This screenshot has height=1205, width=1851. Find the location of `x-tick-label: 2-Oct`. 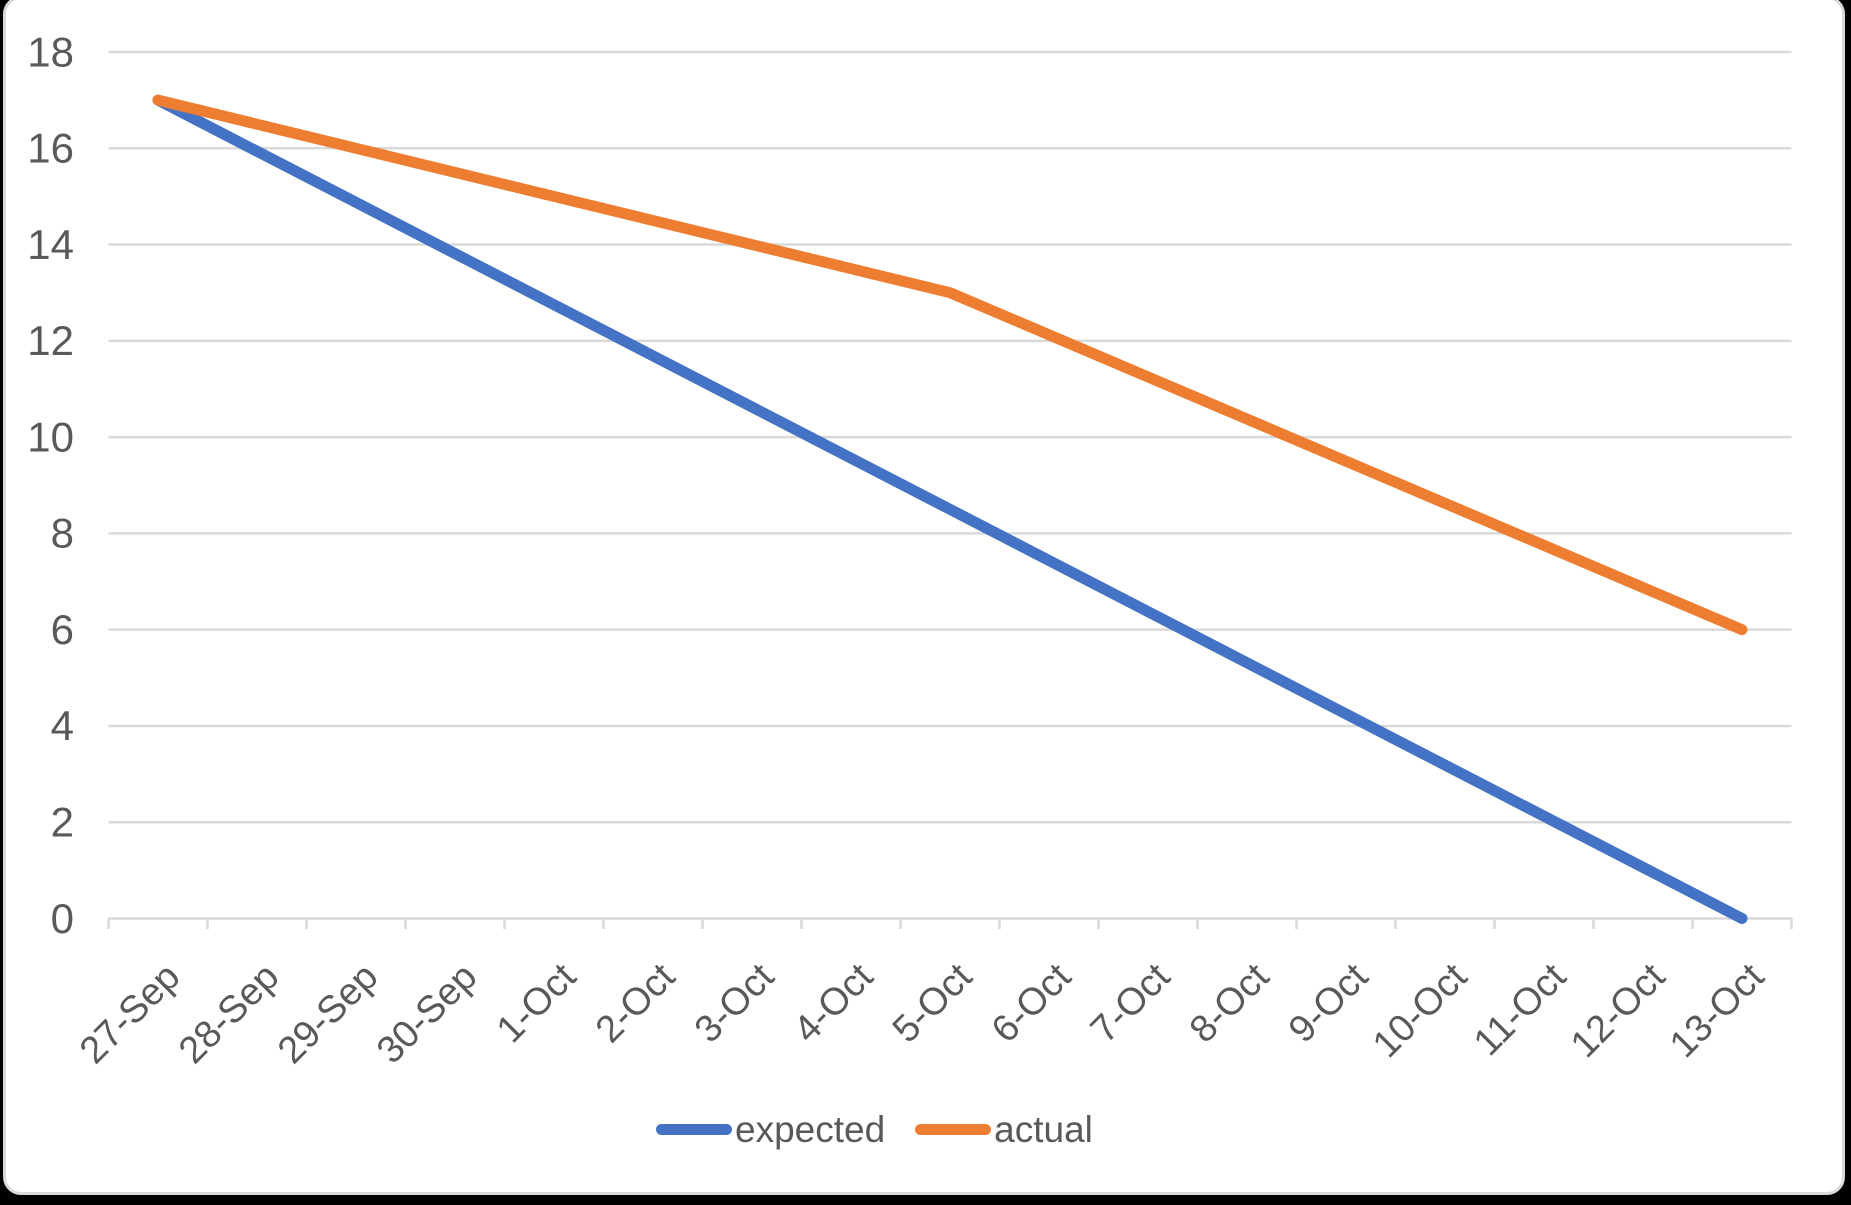

x-tick-label: 2-Oct is located at coordinates (636, 1003).